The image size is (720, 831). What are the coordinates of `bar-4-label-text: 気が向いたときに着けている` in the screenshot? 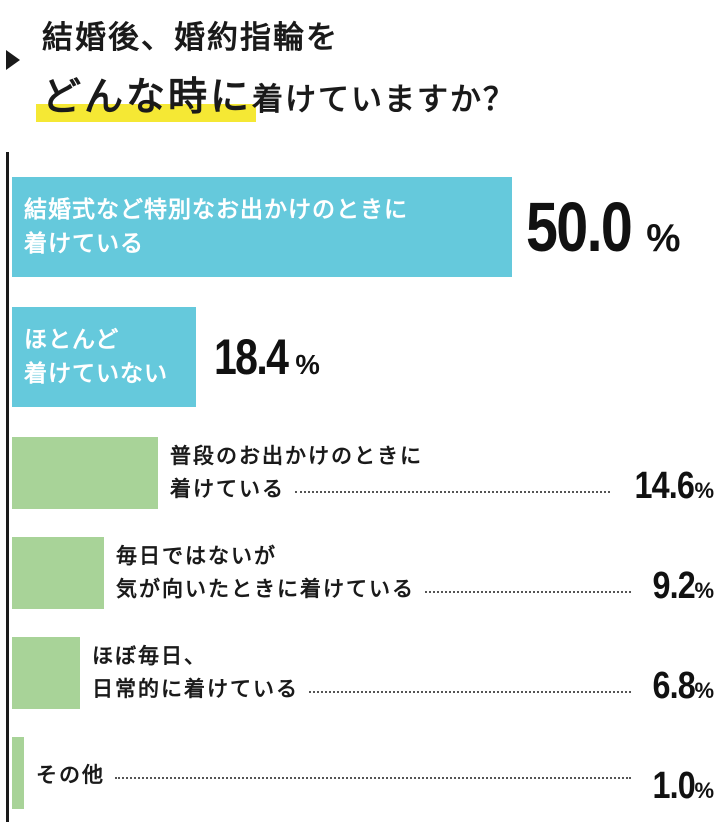 It's located at (265, 589).